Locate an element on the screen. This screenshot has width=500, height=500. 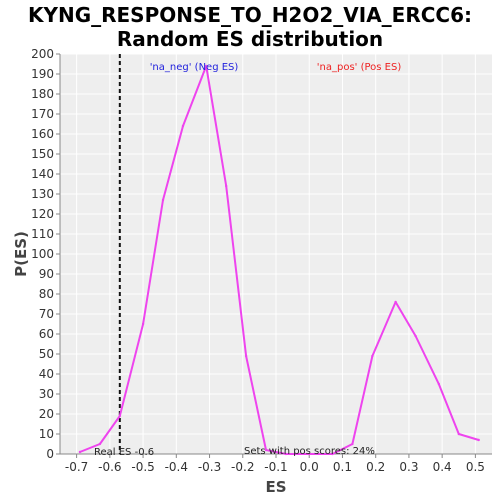
y-tick-label: 30 is located at coordinates (46, 394).